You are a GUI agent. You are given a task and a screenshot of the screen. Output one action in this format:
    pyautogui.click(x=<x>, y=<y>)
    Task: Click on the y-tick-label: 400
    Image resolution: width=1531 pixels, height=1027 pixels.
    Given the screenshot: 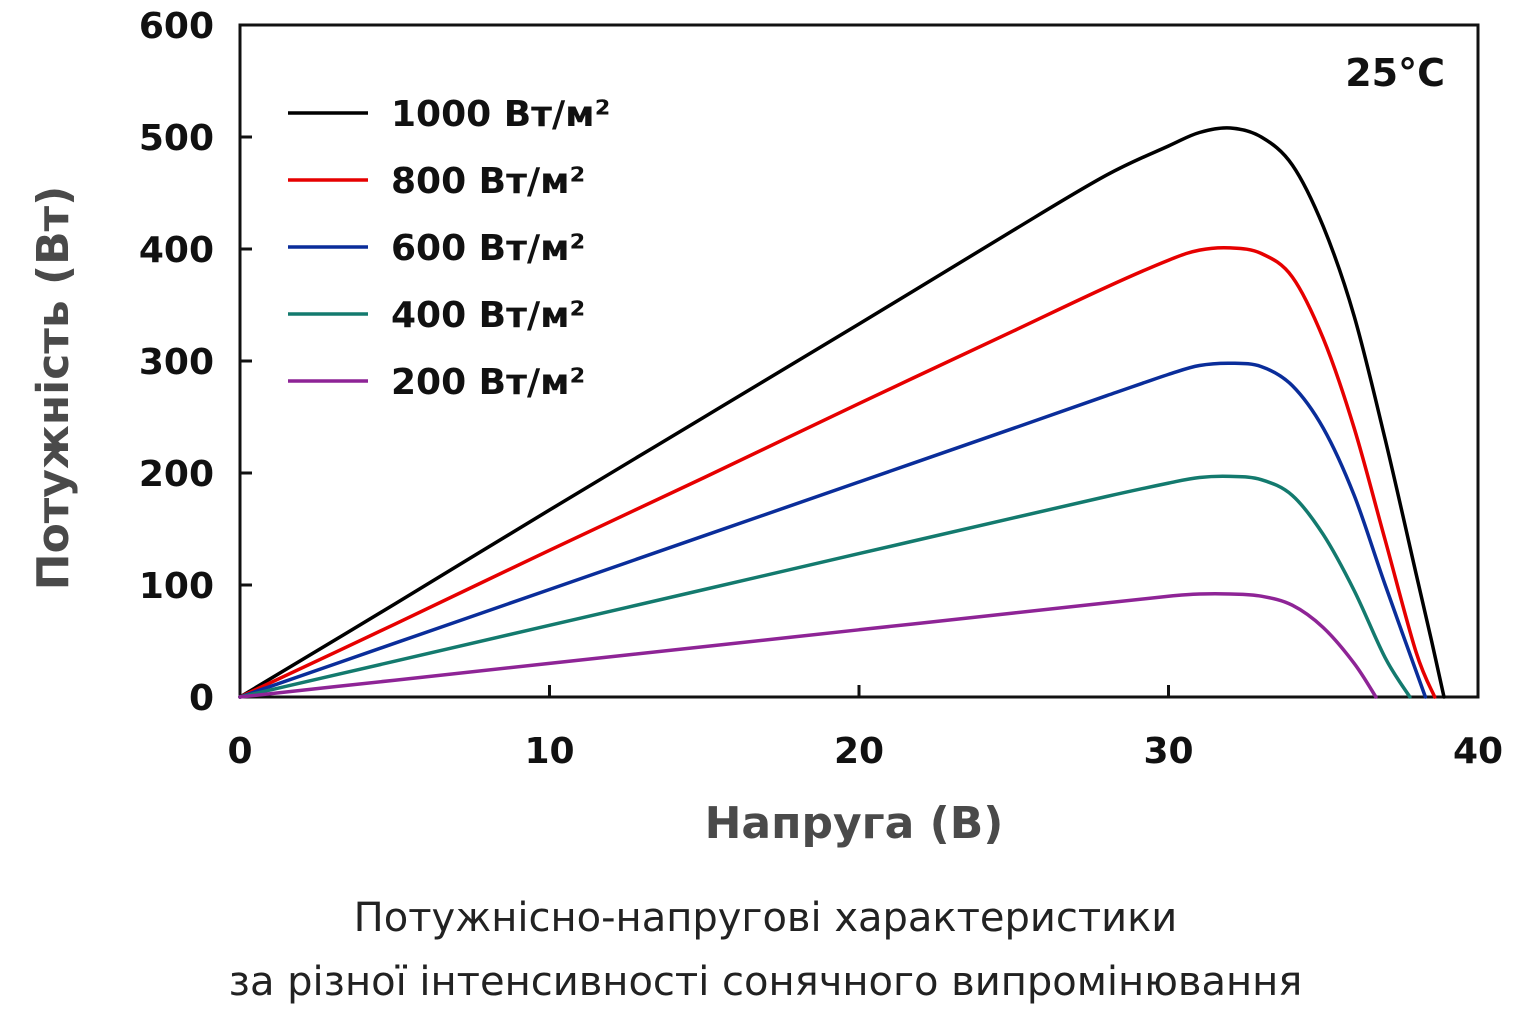 What is the action you would take?
    pyautogui.click(x=176, y=250)
    